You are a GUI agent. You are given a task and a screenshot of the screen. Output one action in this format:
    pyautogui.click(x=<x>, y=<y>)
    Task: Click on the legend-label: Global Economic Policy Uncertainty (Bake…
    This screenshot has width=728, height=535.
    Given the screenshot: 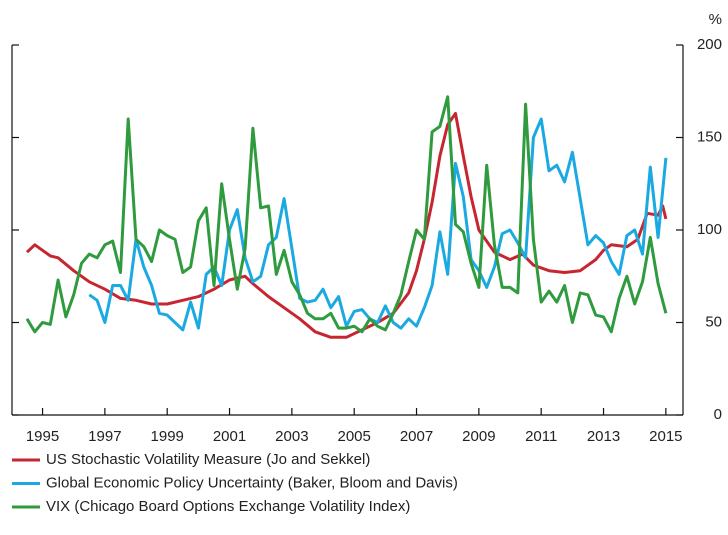 What is the action you would take?
    pyautogui.click(x=252, y=482)
    